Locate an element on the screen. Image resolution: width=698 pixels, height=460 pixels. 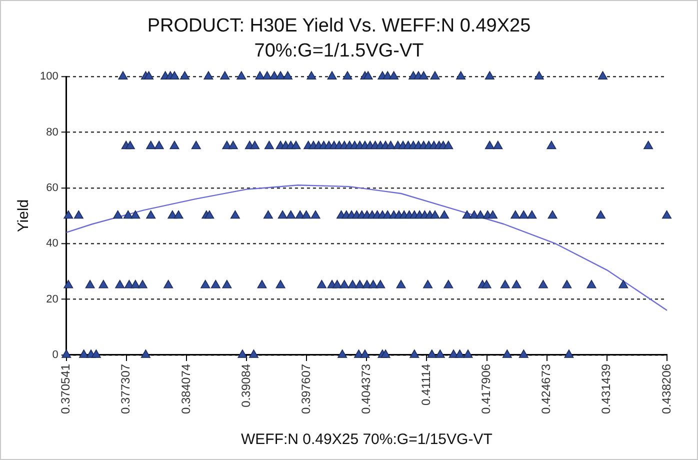
x-tick-label: 0.384074 is located at coordinates (185, 389).